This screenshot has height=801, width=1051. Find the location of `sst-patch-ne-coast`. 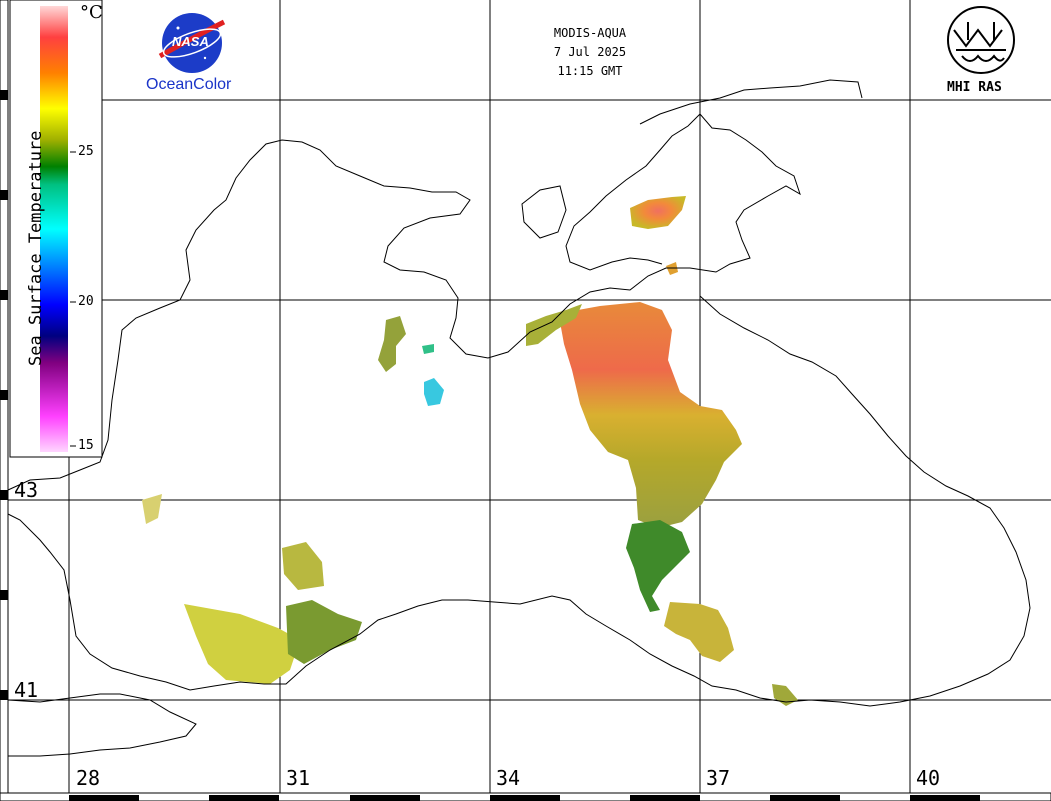

sst-patch-ne-coast is located at coordinates (554, 325).